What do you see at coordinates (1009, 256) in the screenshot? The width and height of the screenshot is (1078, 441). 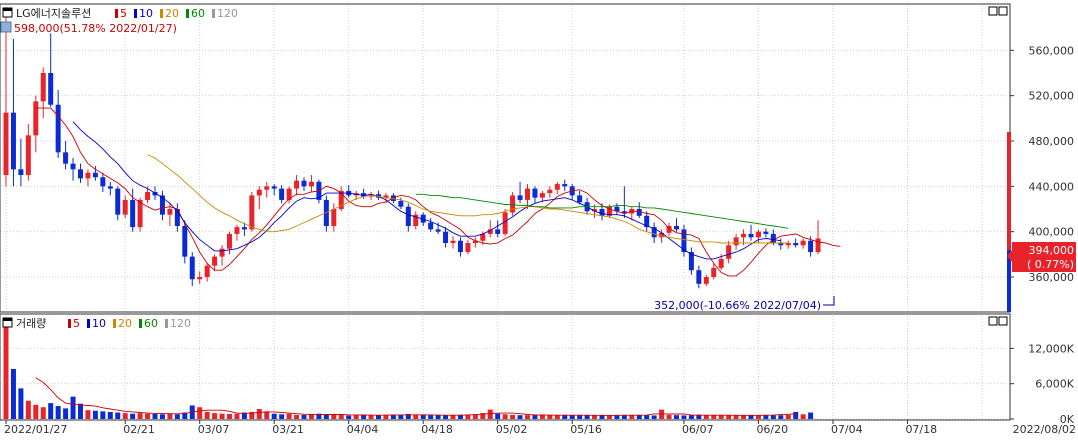 I see `current-price-arrow` at bounding box center [1009, 256].